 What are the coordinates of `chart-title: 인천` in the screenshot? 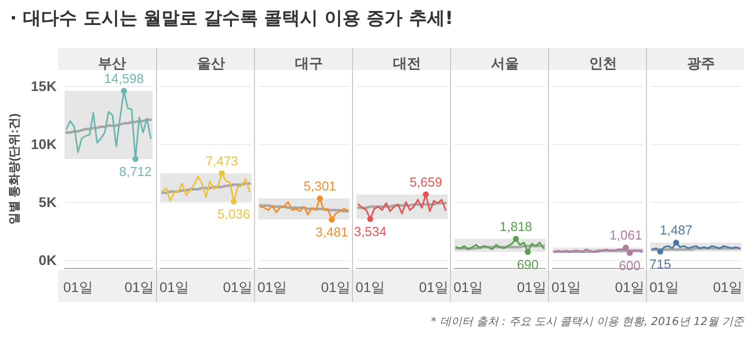 It's located at (603, 63).